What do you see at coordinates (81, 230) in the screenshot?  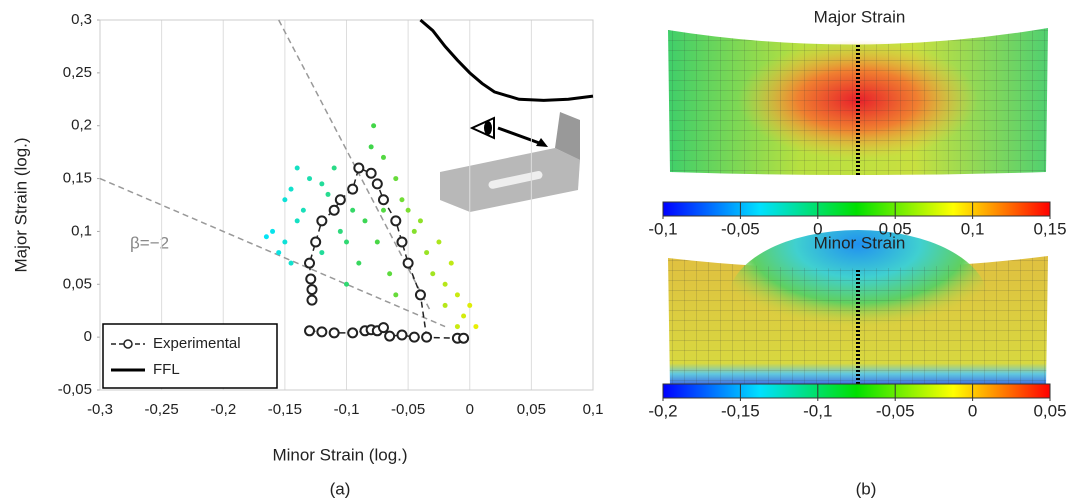 I see `y-tick-label: 0,1` at bounding box center [81, 230].